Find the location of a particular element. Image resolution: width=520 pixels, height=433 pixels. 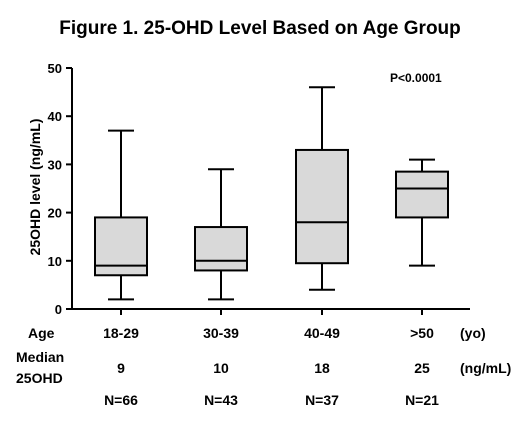

p-value-annotation: P<0.0001 is located at coordinates (416, 78).